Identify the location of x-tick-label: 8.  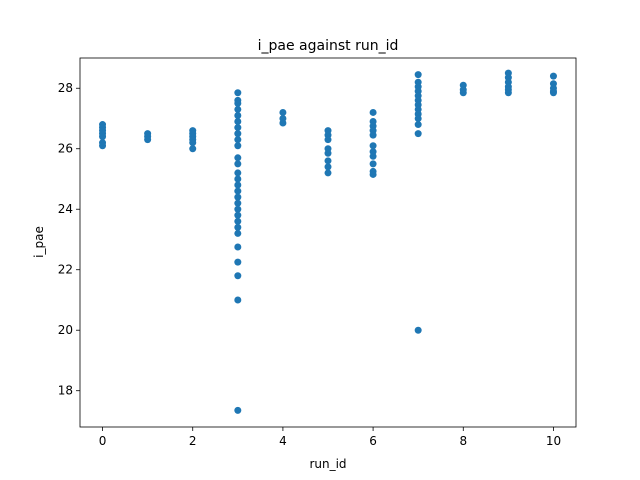
(463, 441).